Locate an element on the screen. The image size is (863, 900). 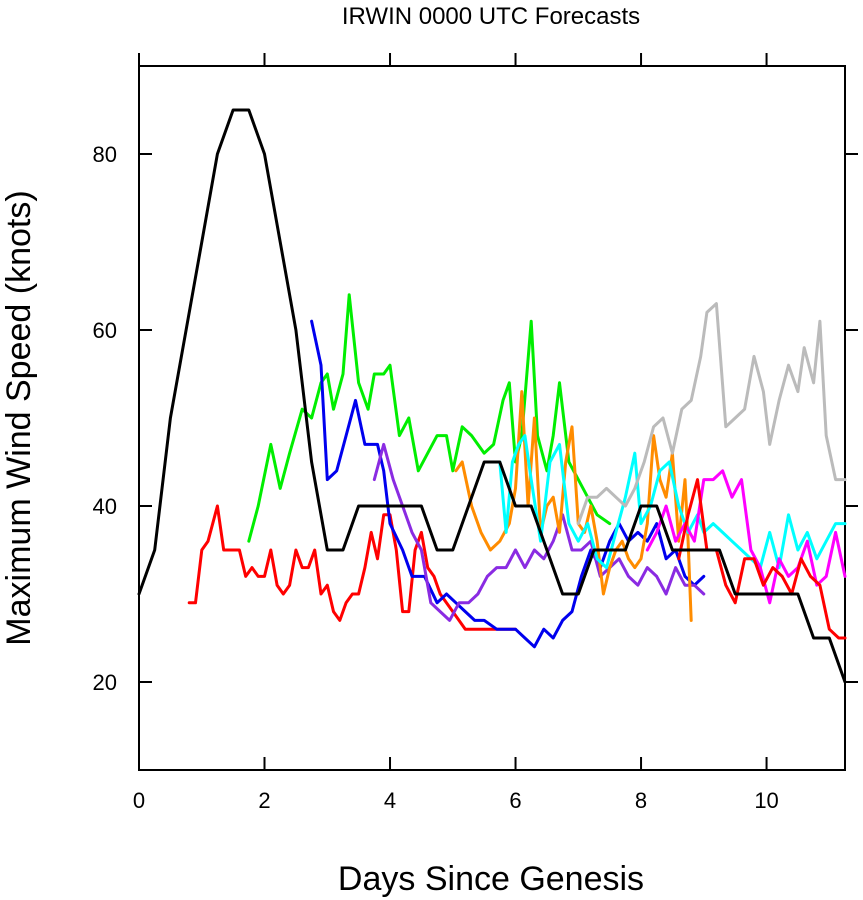
y-tick-label: 60 is located at coordinates (105, 330).